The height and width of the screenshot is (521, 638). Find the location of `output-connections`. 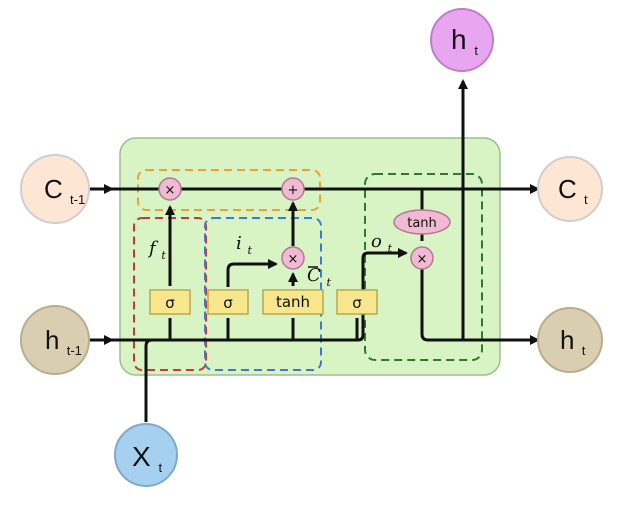

output-connections is located at coordinates (480, 212).